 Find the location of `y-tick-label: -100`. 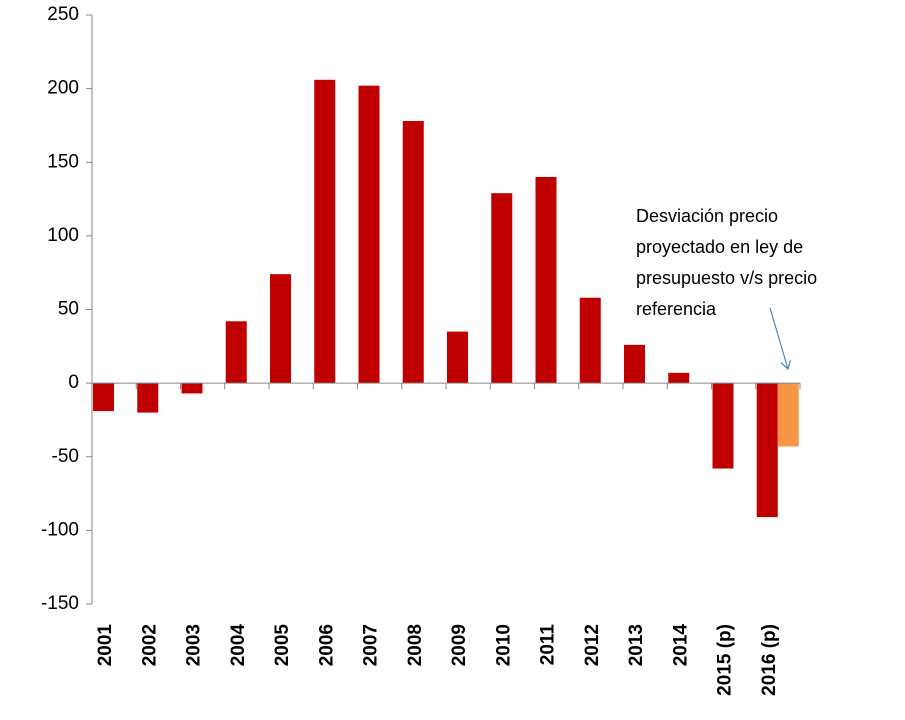

y-tick-label: -100 is located at coordinates (60, 529).